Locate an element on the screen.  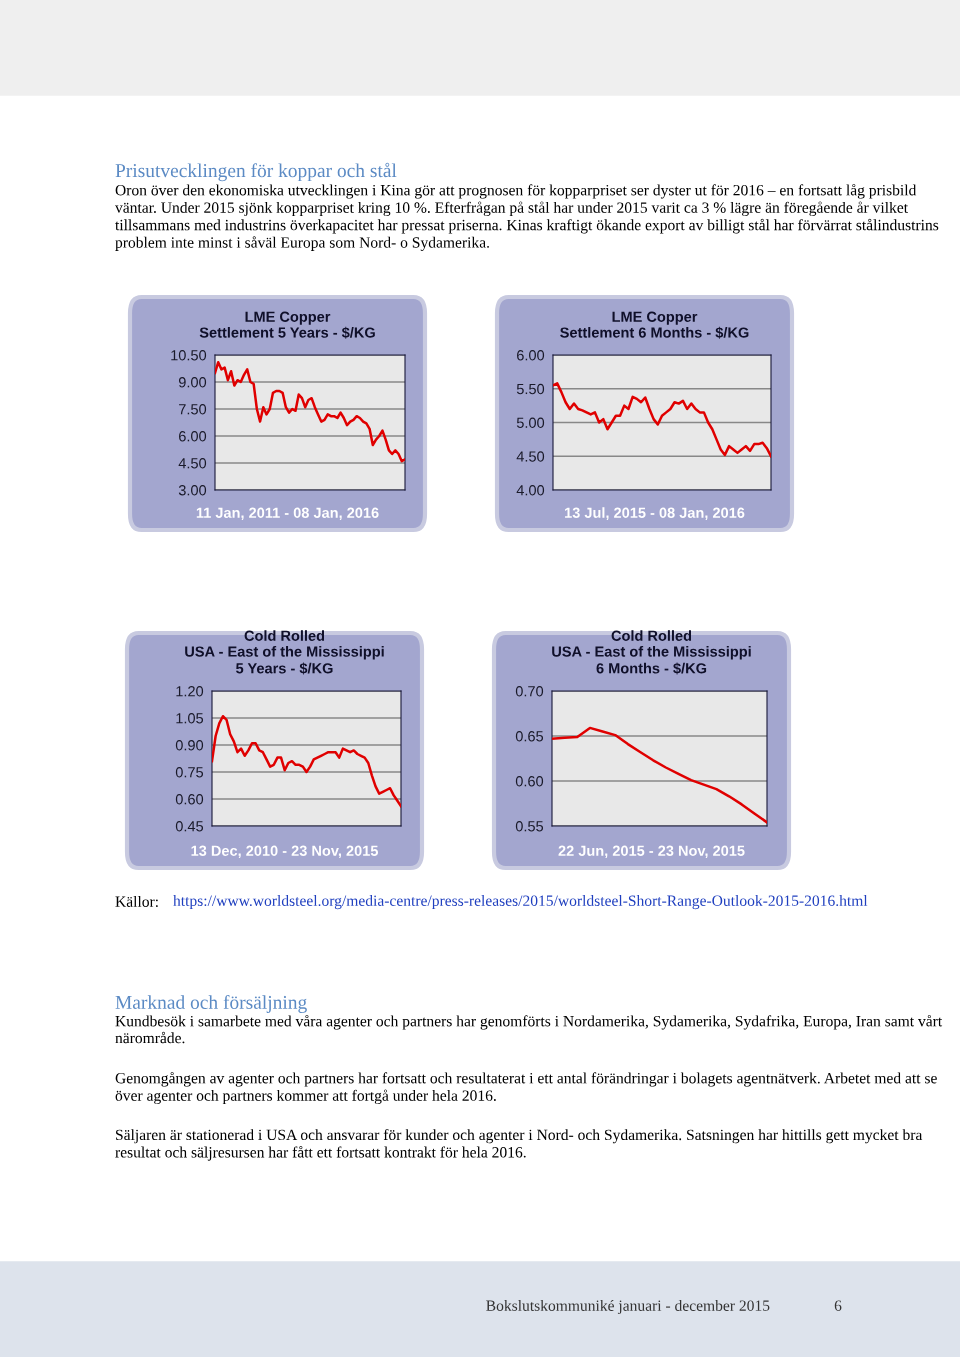
text: Prisutvecklingen för koppar och stål is located at coordinates (256, 172).